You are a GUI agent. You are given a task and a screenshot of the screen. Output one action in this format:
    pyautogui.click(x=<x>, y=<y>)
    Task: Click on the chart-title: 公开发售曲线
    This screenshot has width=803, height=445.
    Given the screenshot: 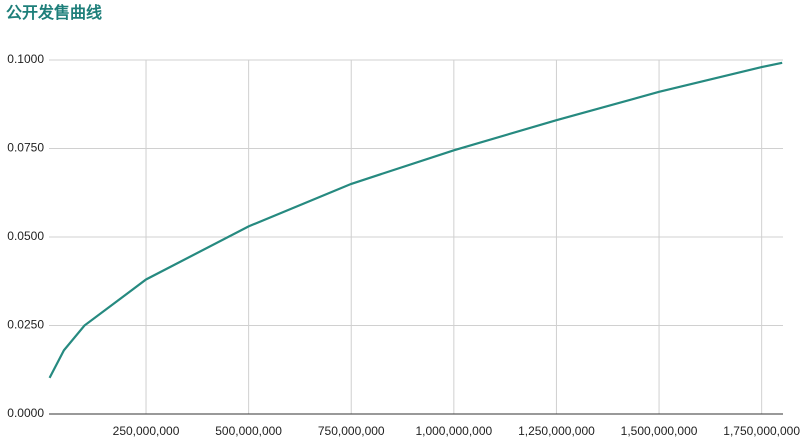 What is the action you would take?
    pyautogui.click(x=54, y=12)
    